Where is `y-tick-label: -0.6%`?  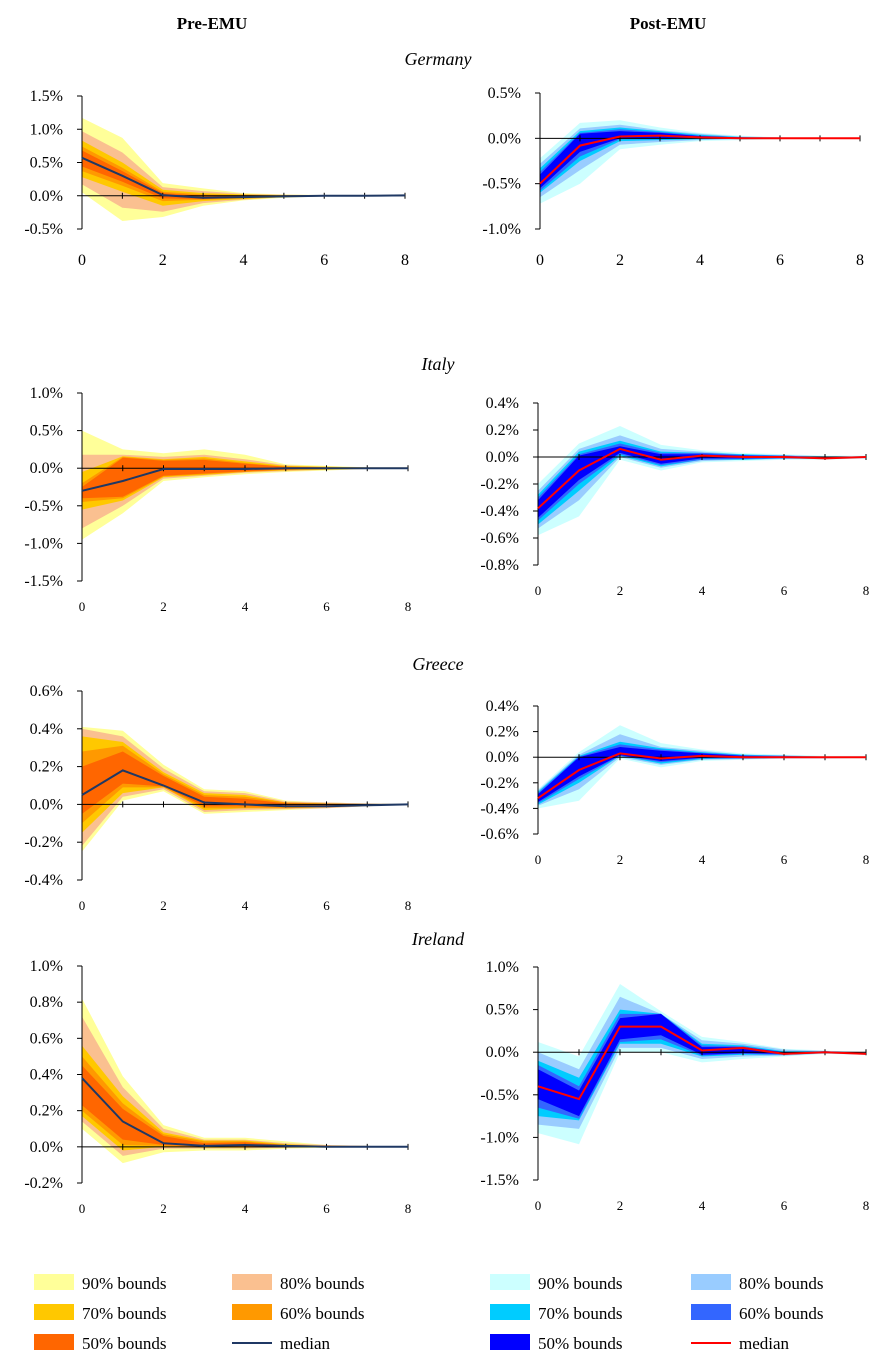
y-tick-label: -0.6% is located at coordinates (499, 834).